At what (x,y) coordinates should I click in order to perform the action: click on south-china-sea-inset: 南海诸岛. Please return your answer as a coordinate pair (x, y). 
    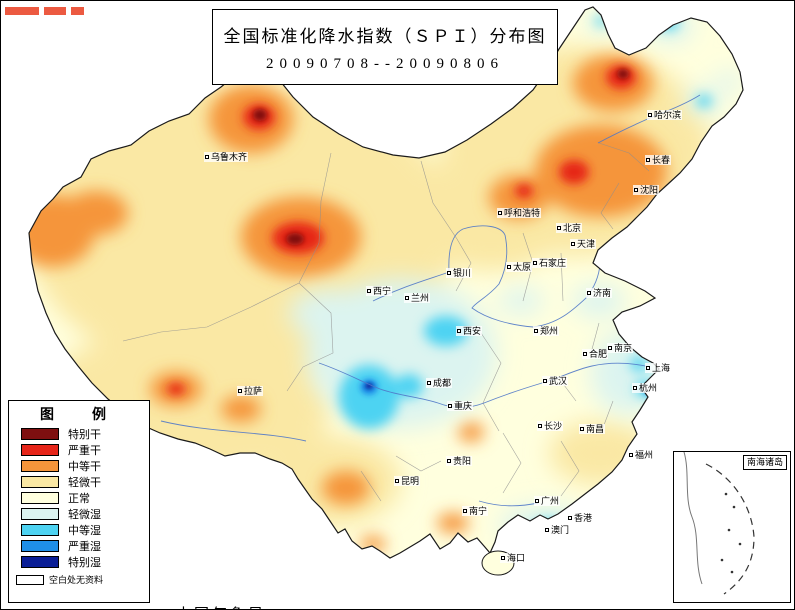
    Looking at the image, I should click on (732, 527).